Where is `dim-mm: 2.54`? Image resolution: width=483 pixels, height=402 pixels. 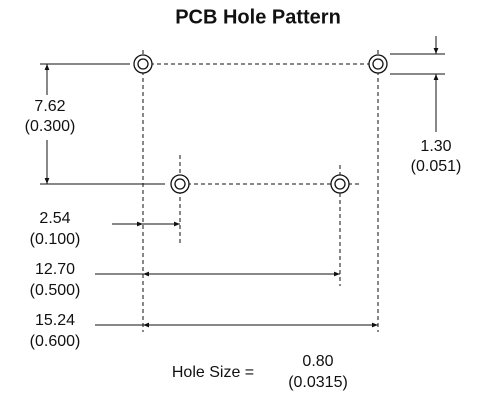 dim-mm: 2.54 is located at coordinates (54, 218).